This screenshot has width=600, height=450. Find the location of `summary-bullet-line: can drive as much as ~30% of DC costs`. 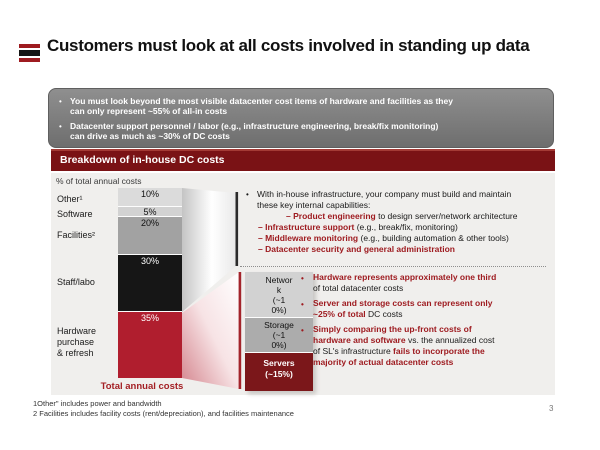

summary-bullet-line: can drive as much as ~30% of DC costs is located at coordinates (150, 136).